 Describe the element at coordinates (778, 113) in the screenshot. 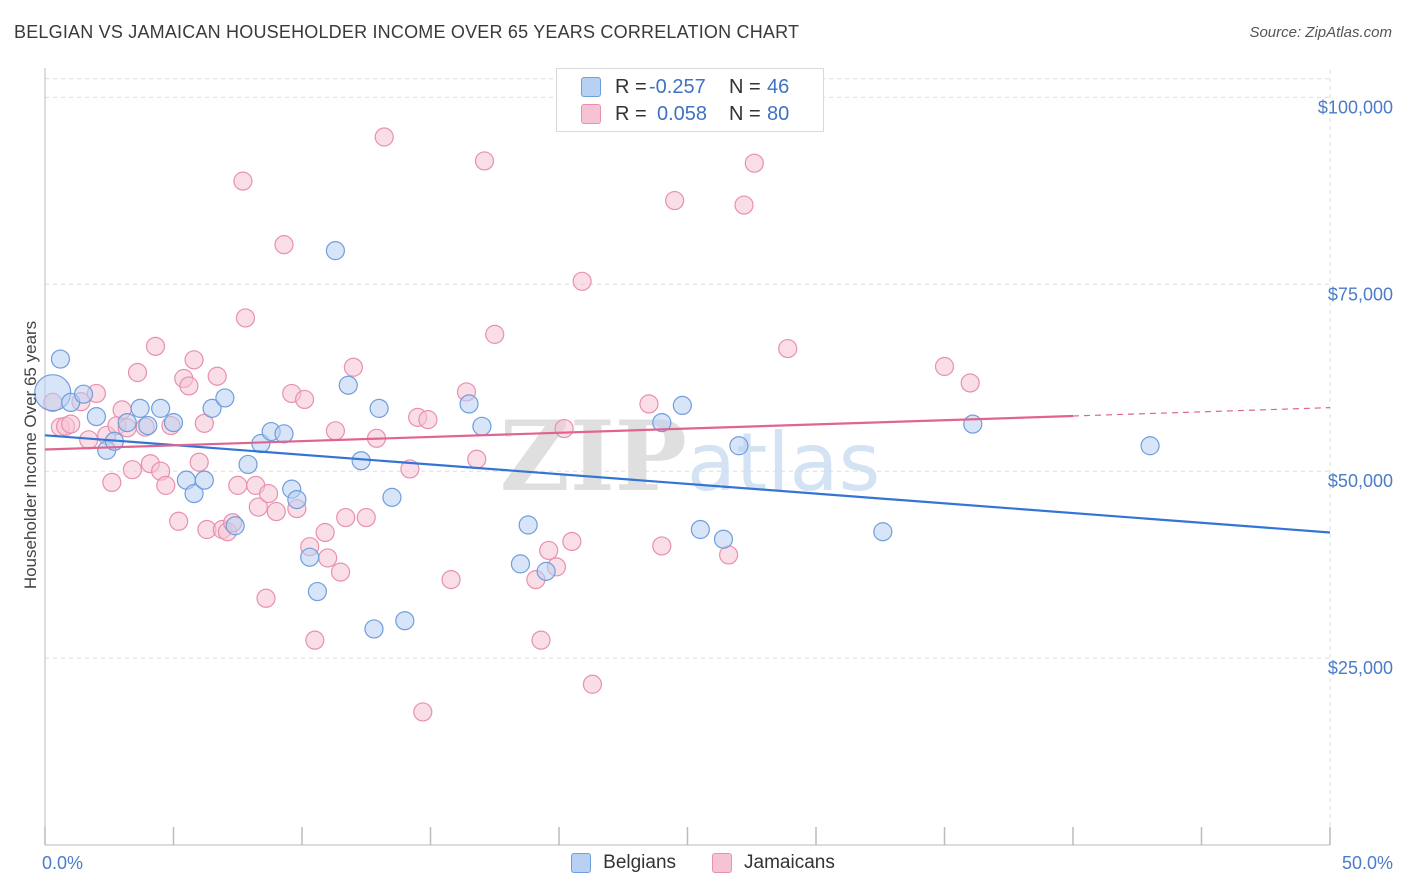

I see `jamaicans-n-value: 80` at that location.